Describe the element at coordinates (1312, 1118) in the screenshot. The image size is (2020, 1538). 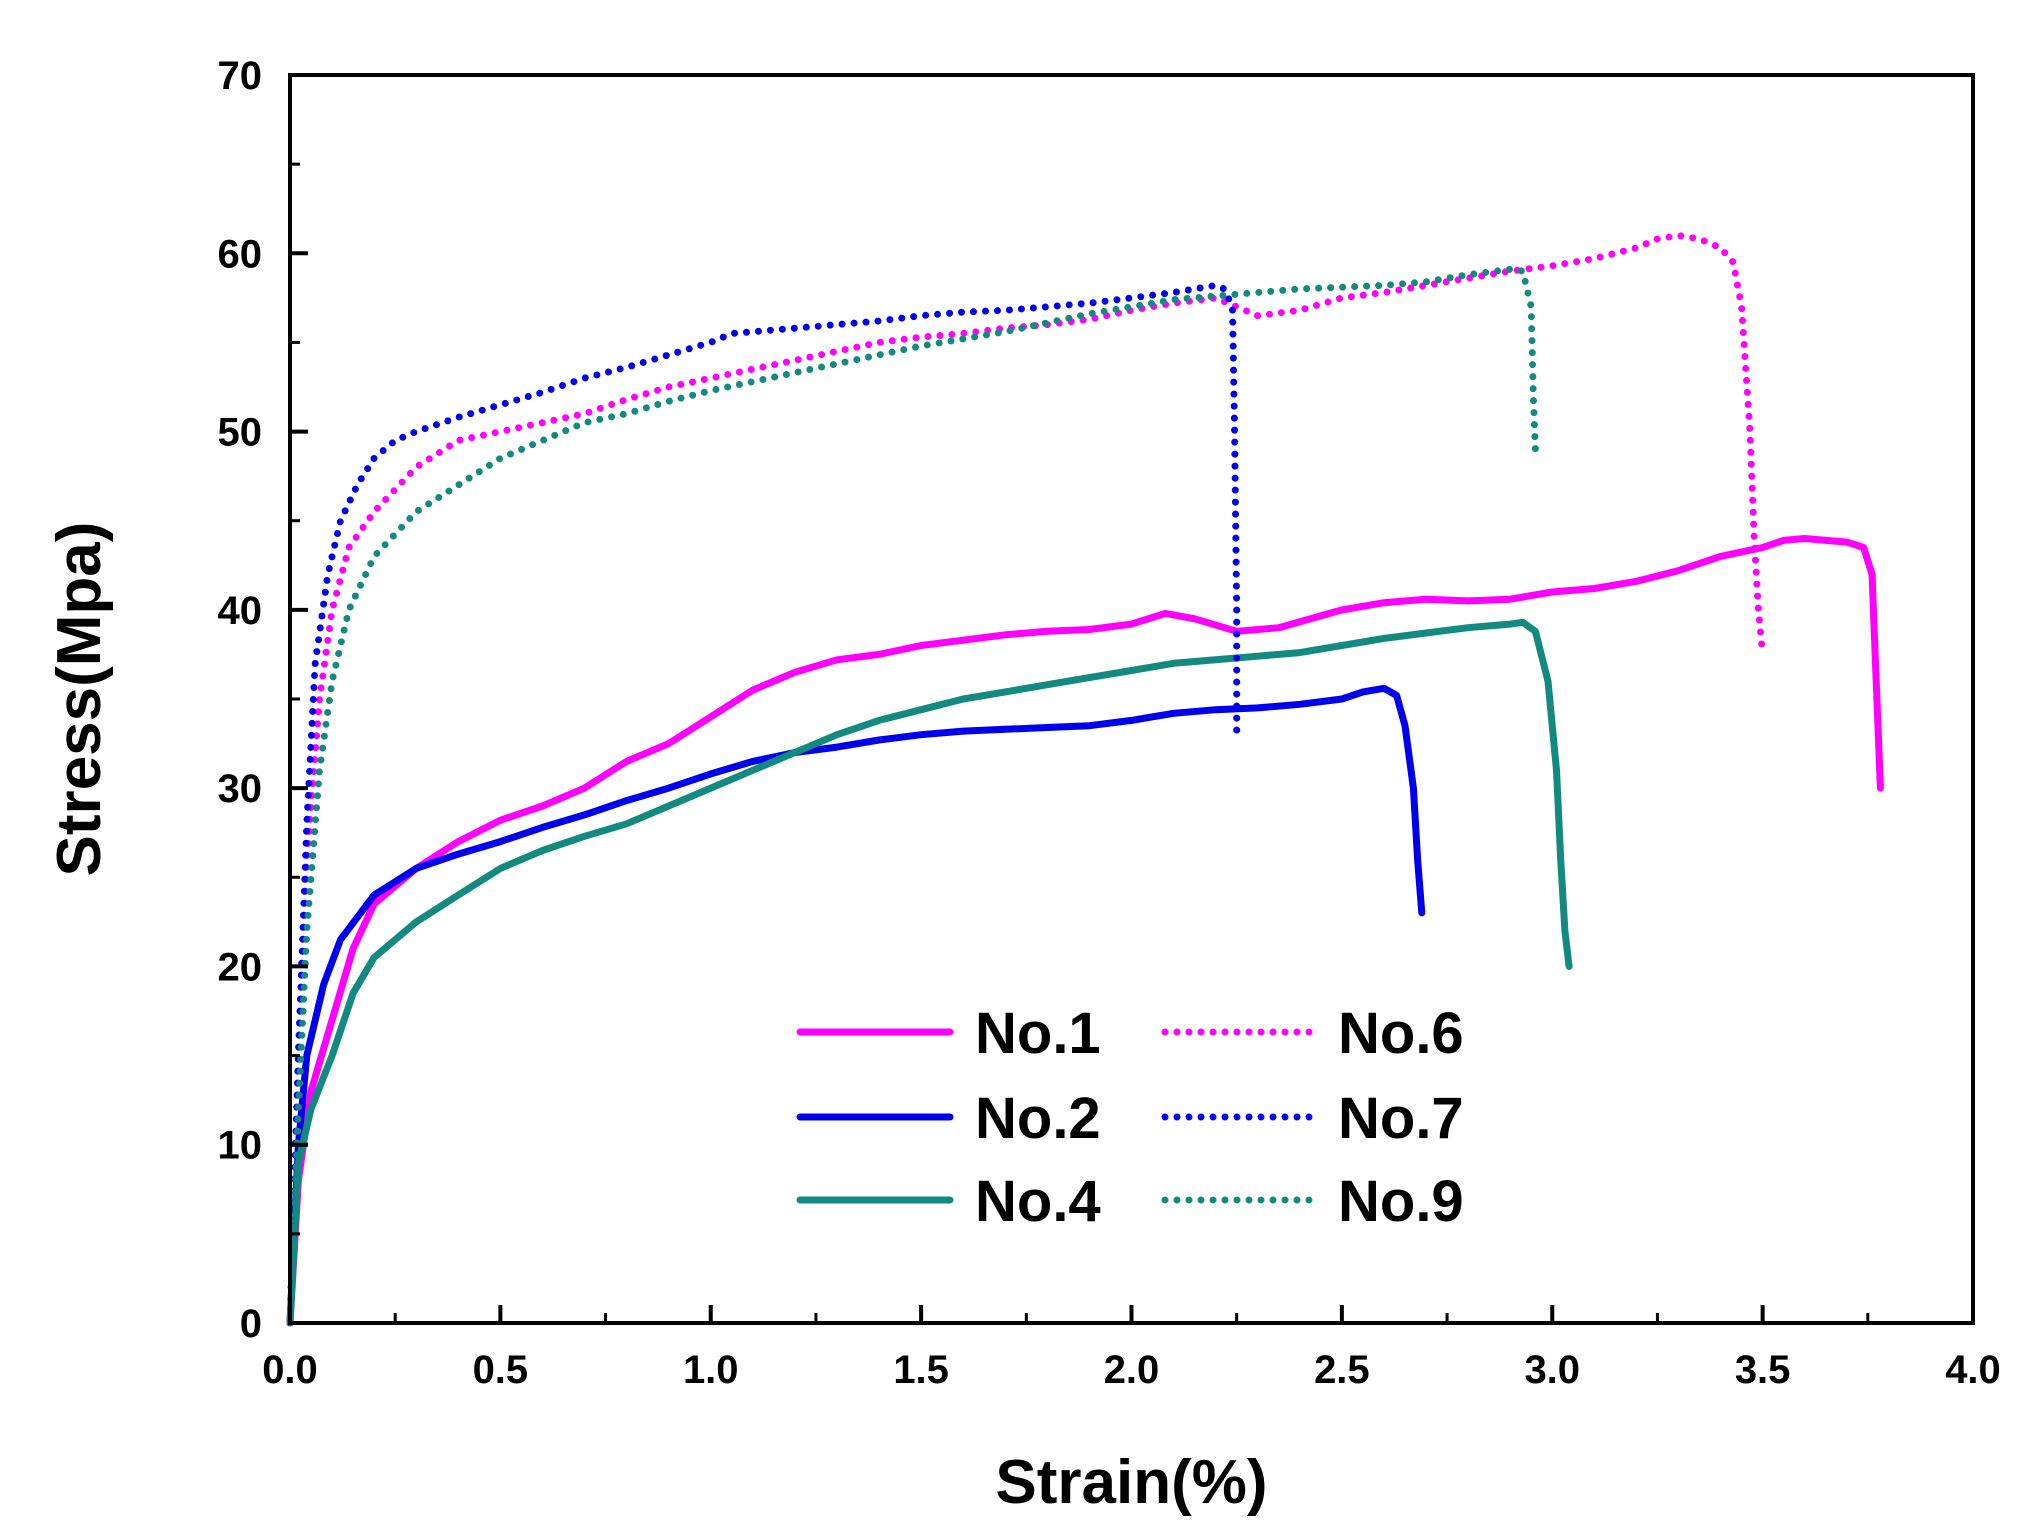
I see `legend-item-no7: No.7` at that location.